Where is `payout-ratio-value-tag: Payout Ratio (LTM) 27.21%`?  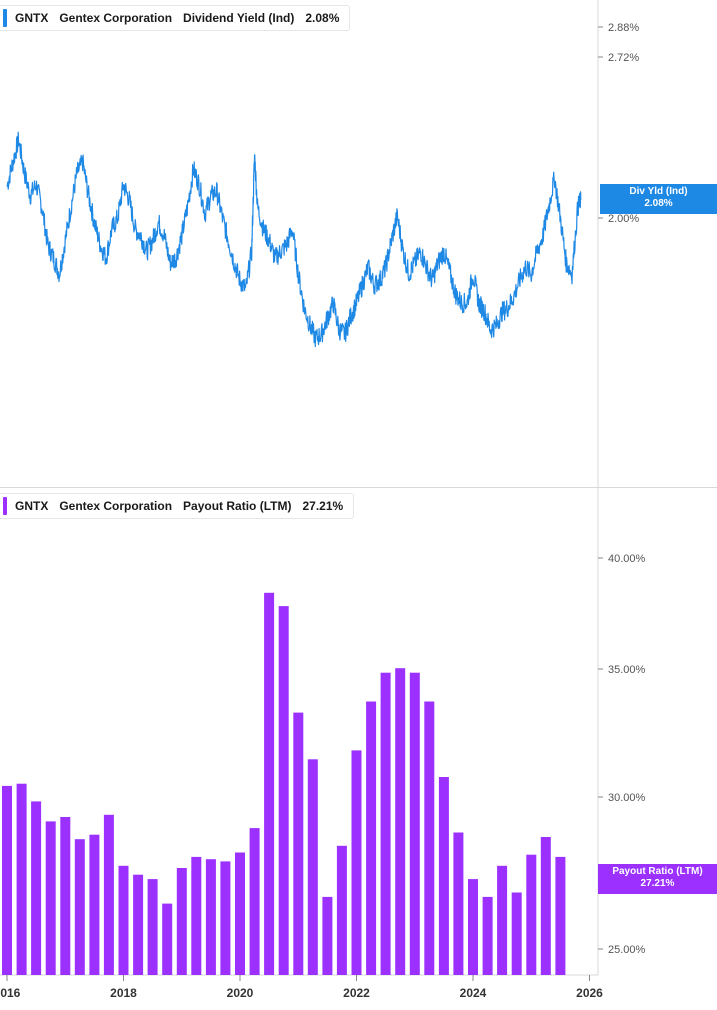
payout-ratio-value-tag: Payout Ratio (LTM) 27.21% is located at coordinates (657, 879).